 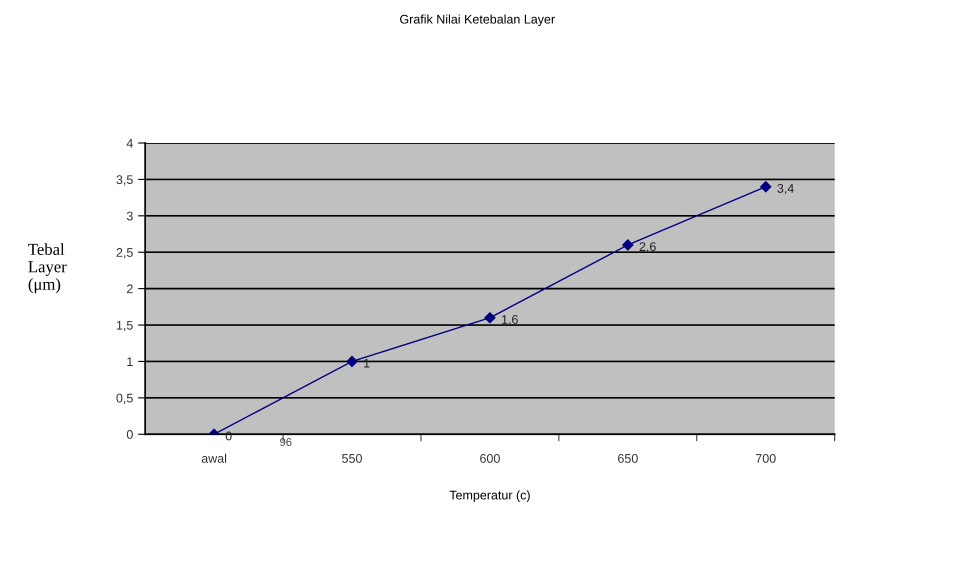 I want to click on x-tick-label: 600, so click(x=490, y=458).